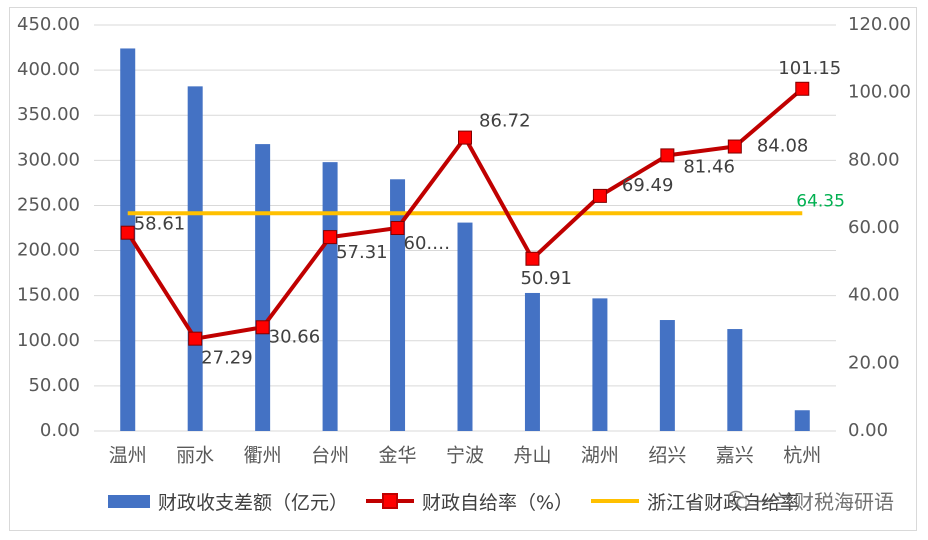  I want to click on y-left-tick-label: 50.00, so click(54, 385).